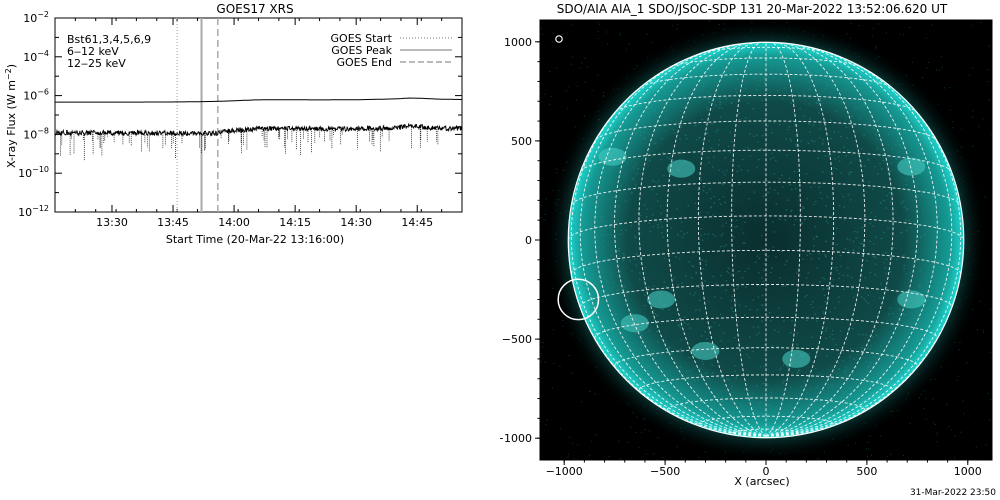 The height and width of the screenshot is (500, 1000). Describe the element at coordinates (234, 222) in the screenshot. I see `goes-x-tick-label: 14:00` at that location.